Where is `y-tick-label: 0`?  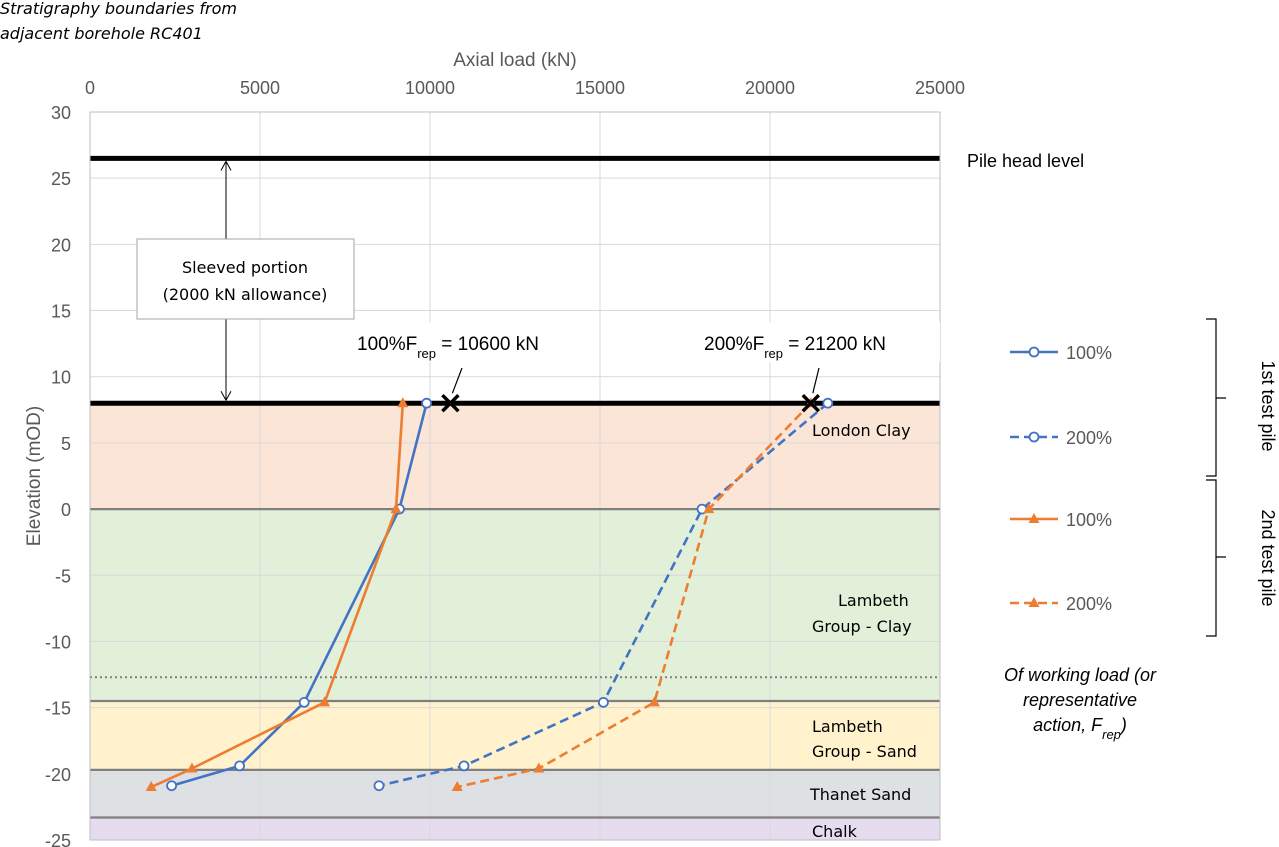
y-tick-label: 0 is located at coordinates (66, 510).